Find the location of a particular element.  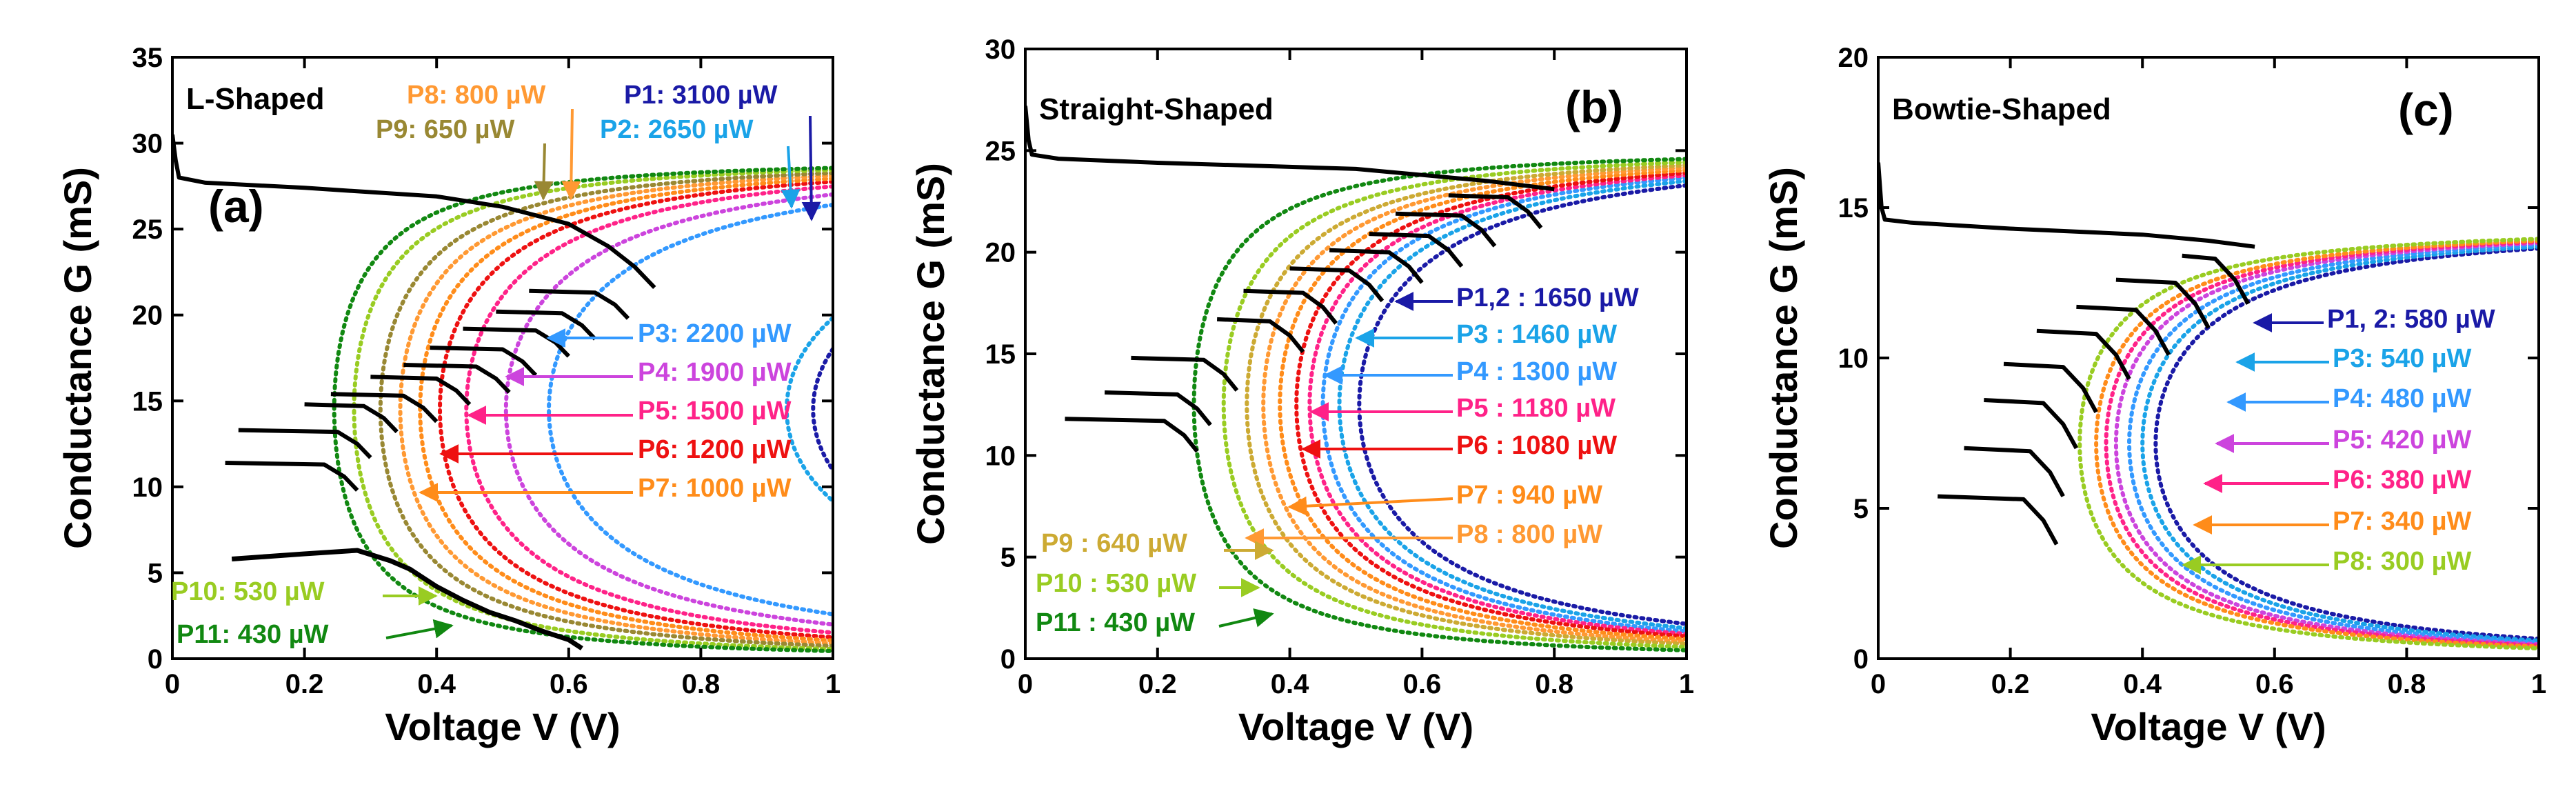

annotation-label-P8: P8 : 800 µW is located at coordinates (1529, 534).